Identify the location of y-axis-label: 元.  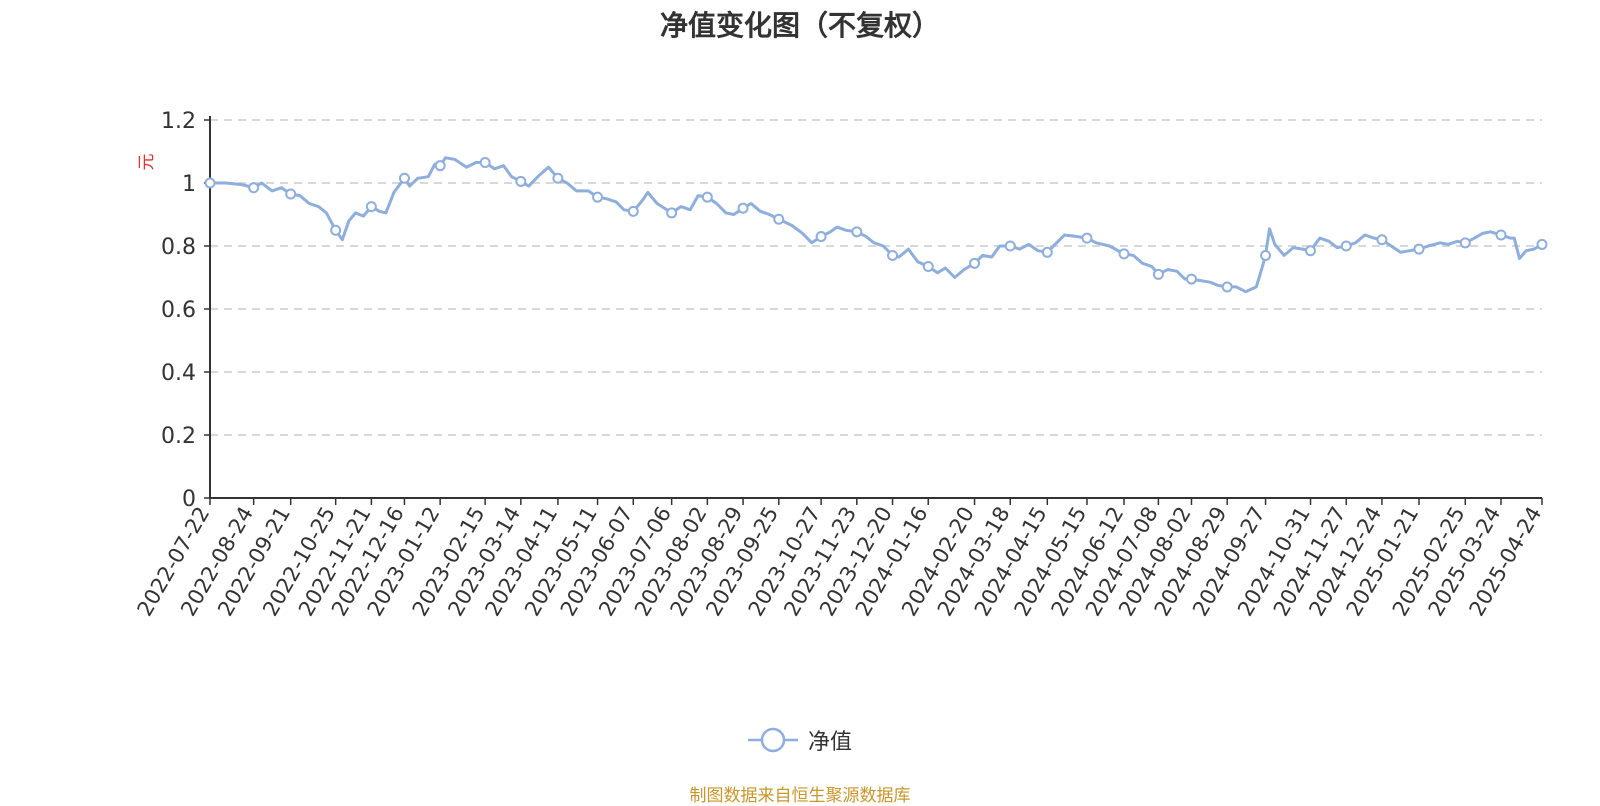
(147, 162).